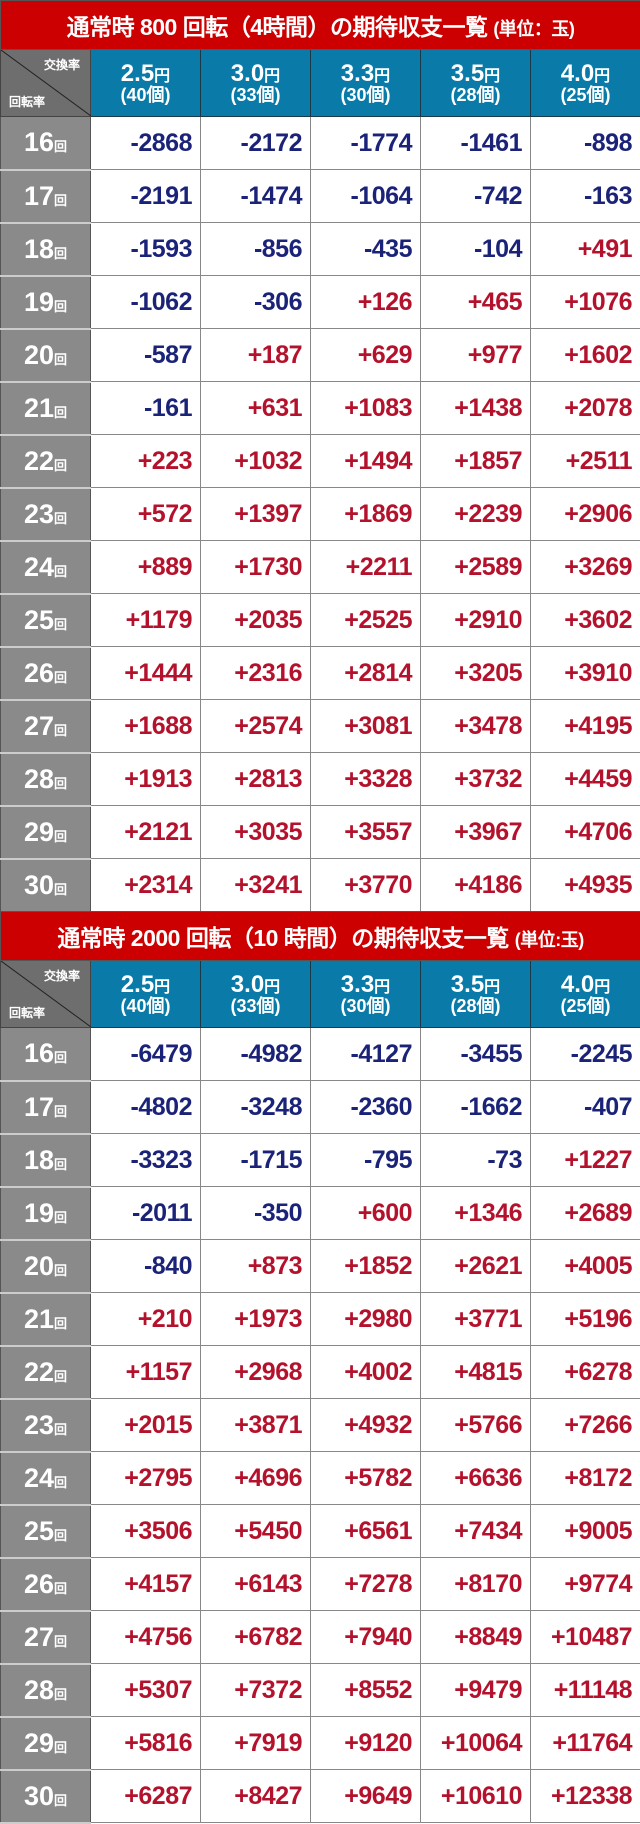 The height and width of the screenshot is (1824, 640). What do you see at coordinates (366, 143) in the screenshot?
I see `value-cell: -1774` at bounding box center [366, 143].